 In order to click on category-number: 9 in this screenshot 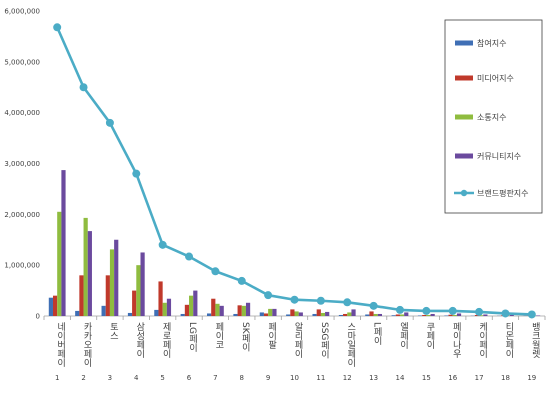, I will do `click(268, 378)`.